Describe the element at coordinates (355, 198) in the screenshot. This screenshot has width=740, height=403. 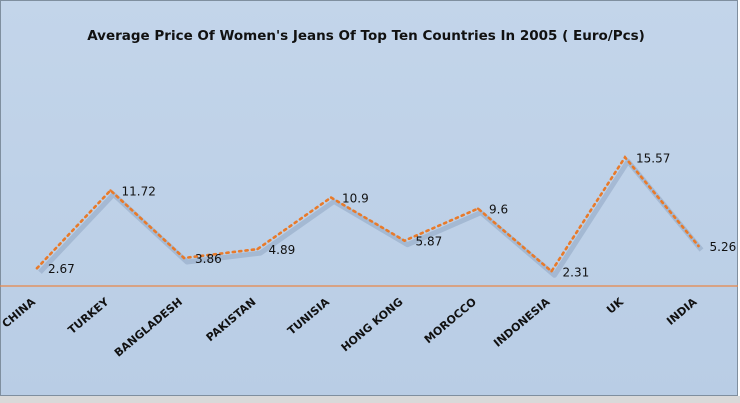
I see `data-label-tunisia: 10.9` at that location.